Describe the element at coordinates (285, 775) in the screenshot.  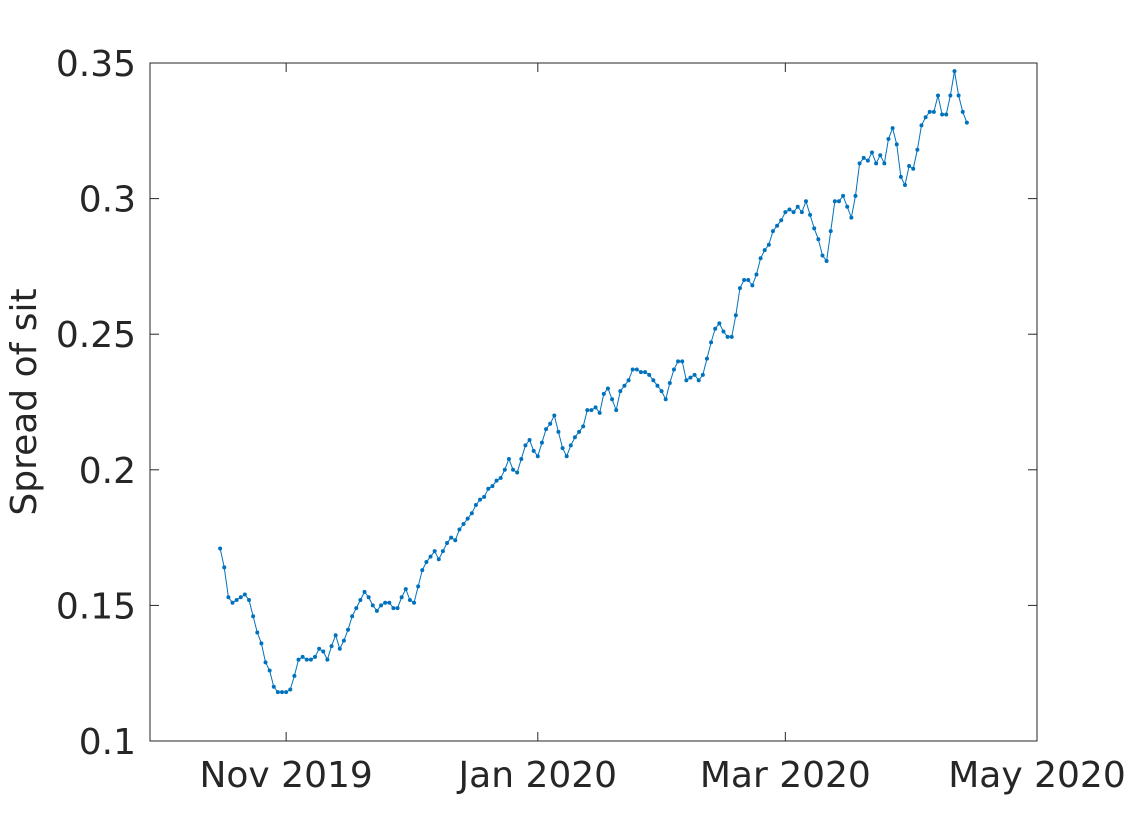
I see `x-tick-label: Nov 2019` at that location.